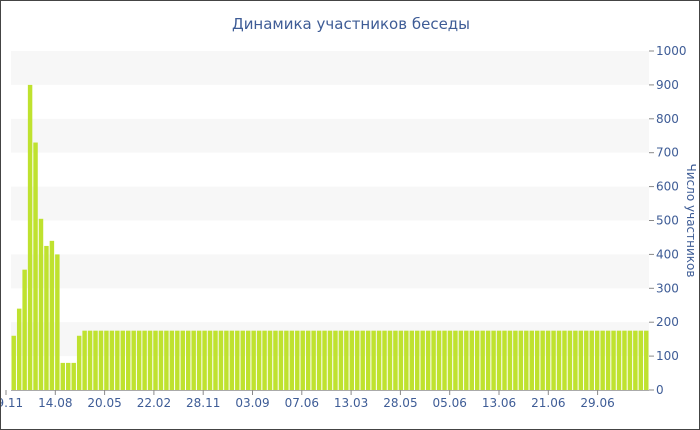 The image size is (700, 430). Describe the element at coordinates (548, 403) in the screenshot. I see `x-tick-label: 21.06` at that location.